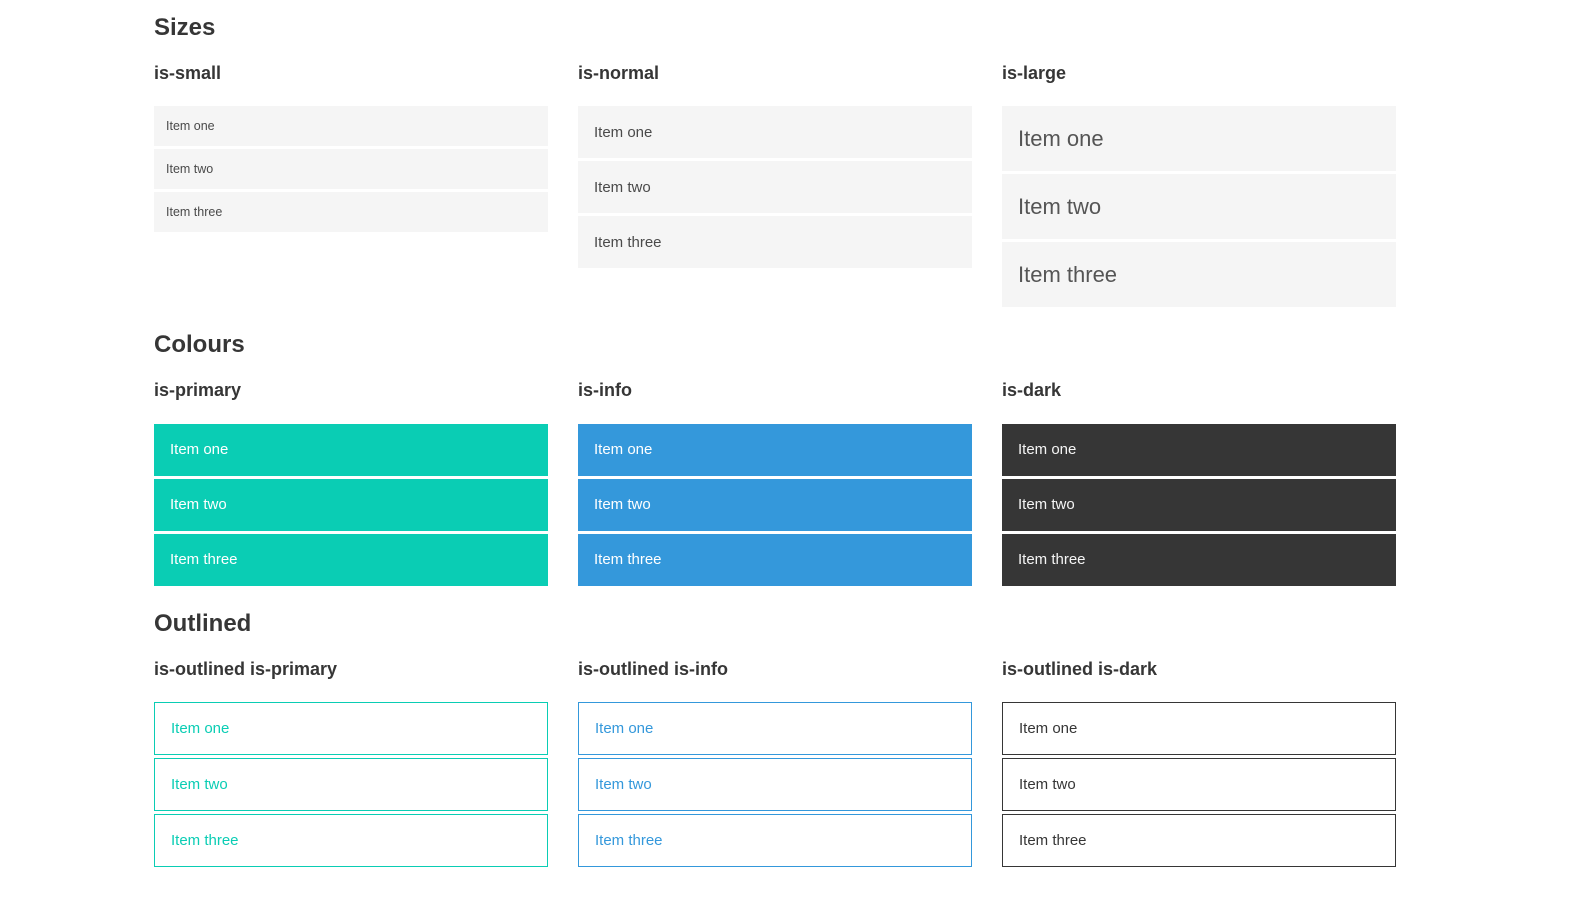  I want to click on list-dark: Item one Item two Item three, so click(1199, 504).